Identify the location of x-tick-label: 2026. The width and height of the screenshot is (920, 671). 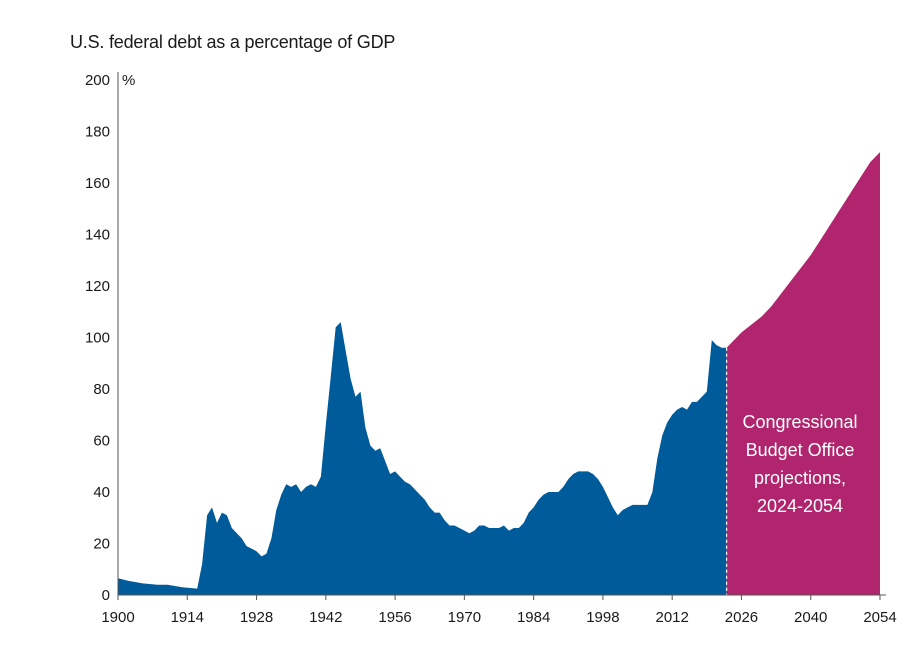
(741, 617).